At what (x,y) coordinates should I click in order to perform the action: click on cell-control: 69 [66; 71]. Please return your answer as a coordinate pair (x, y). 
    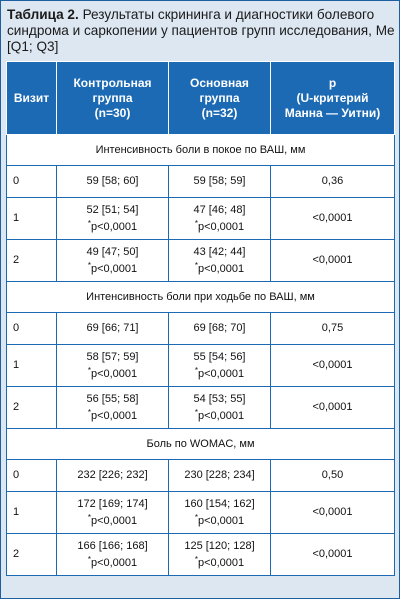
    Looking at the image, I should click on (112, 328).